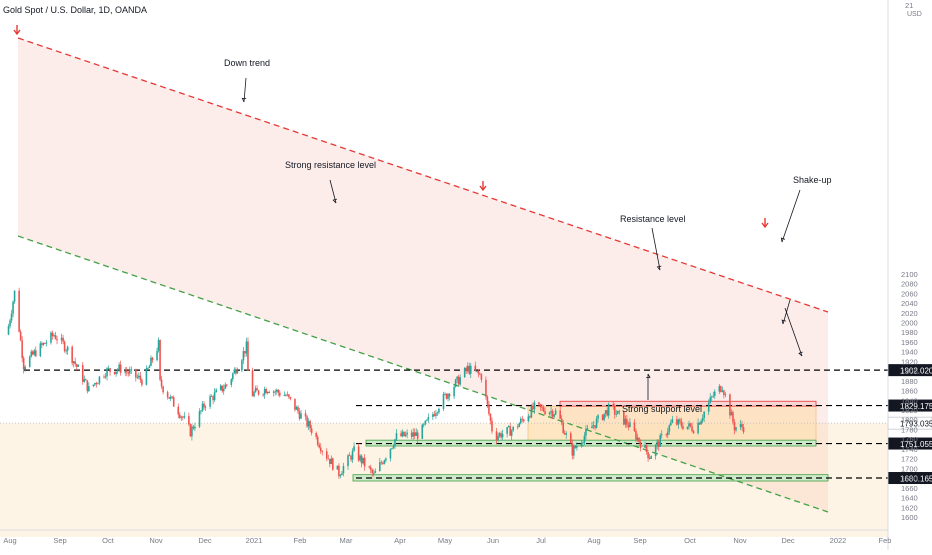  What do you see at coordinates (639, 540) in the screenshot?
I see `x-tick-label: Sep` at bounding box center [639, 540].